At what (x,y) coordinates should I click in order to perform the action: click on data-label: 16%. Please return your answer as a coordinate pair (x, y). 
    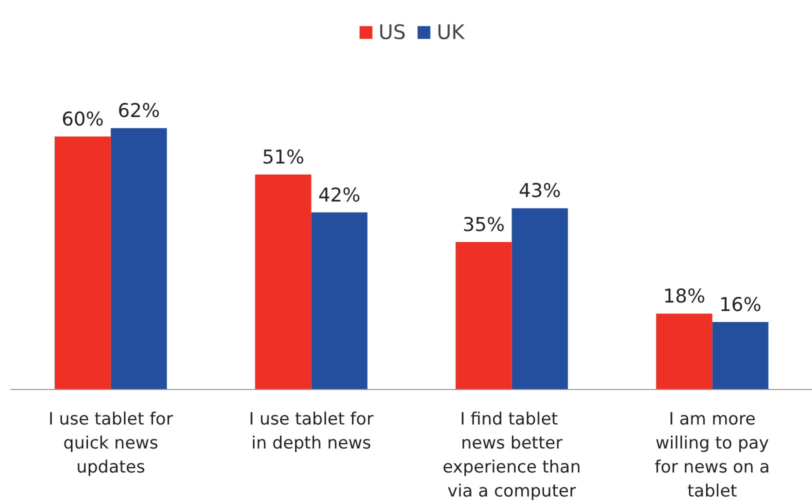
    Looking at the image, I should click on (740, 305).